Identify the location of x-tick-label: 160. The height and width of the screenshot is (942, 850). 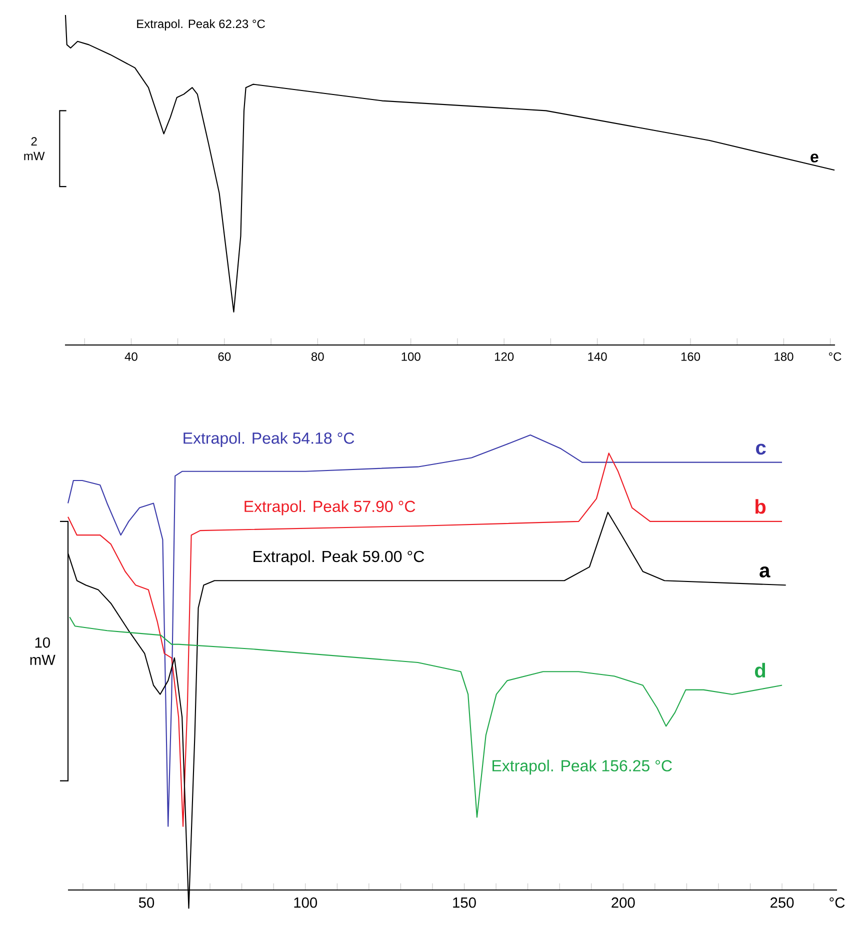
(690, 356).